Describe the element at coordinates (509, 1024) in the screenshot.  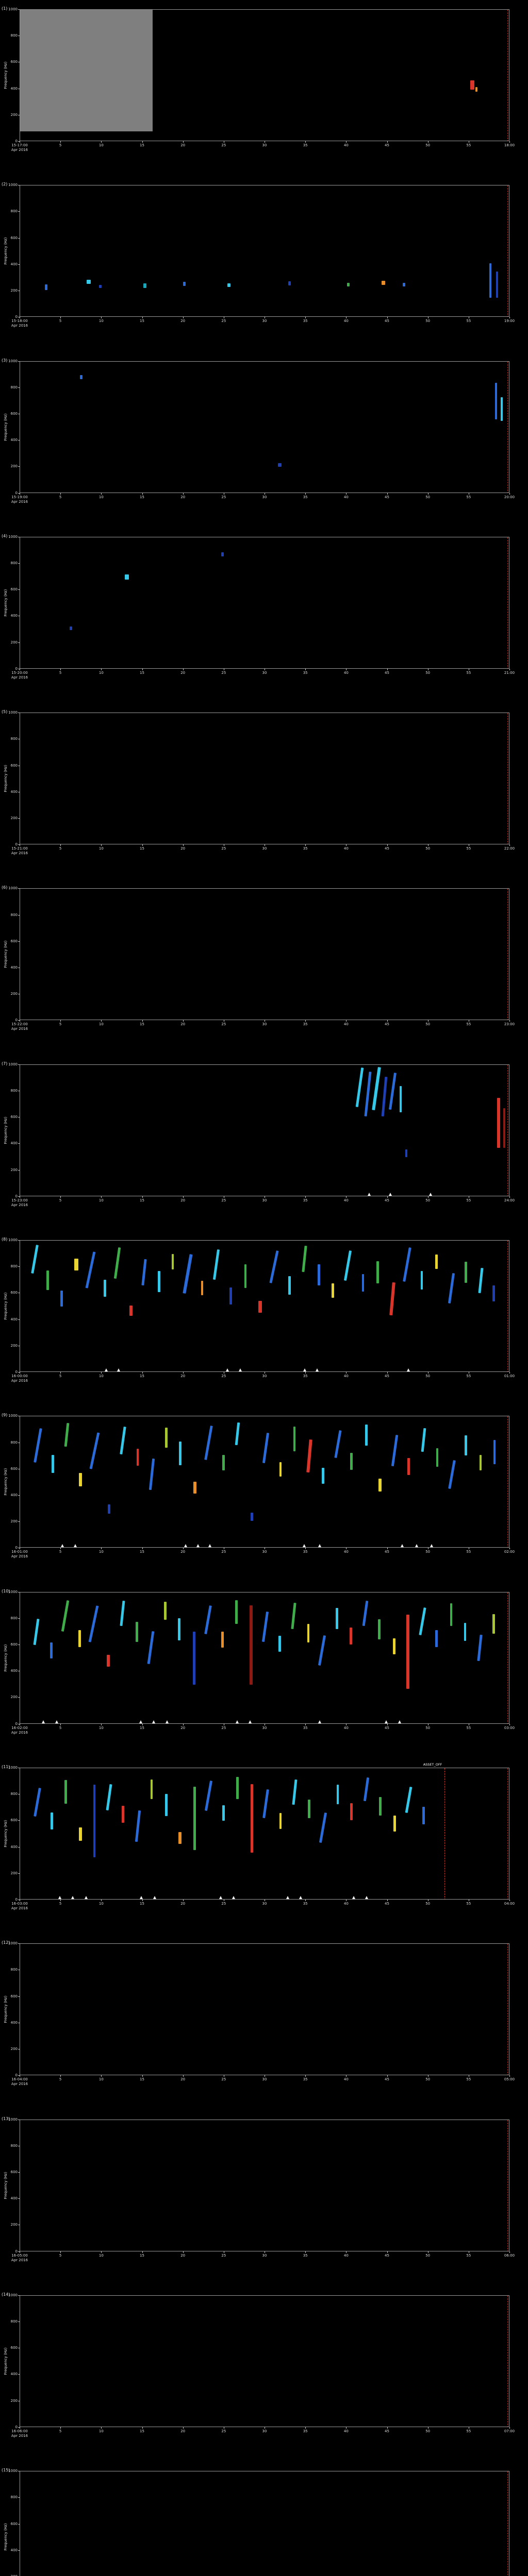
I see `x-end-time-label: 23:00` at that location.